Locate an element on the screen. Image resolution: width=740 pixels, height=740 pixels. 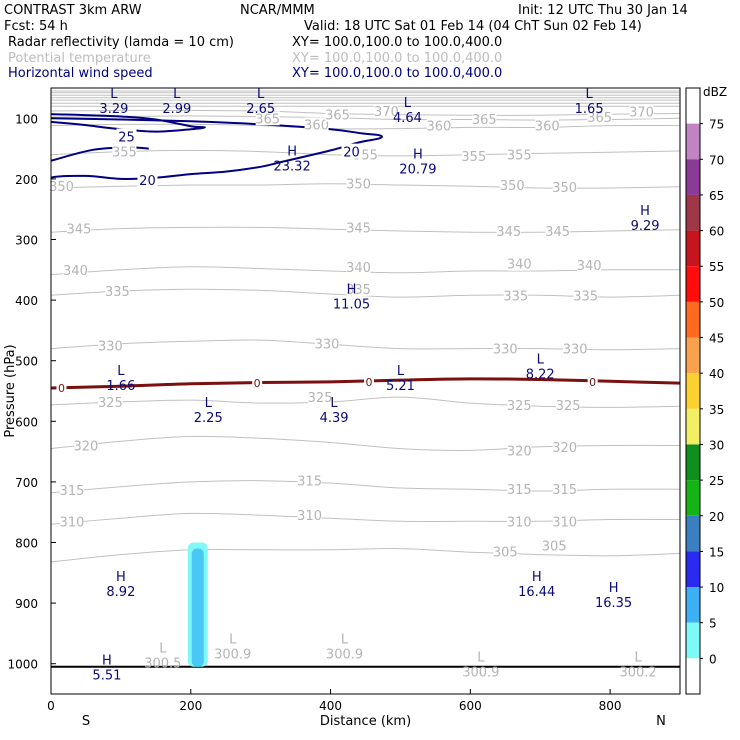
zero-line-label: 0 is located at coordinates (368, 382).